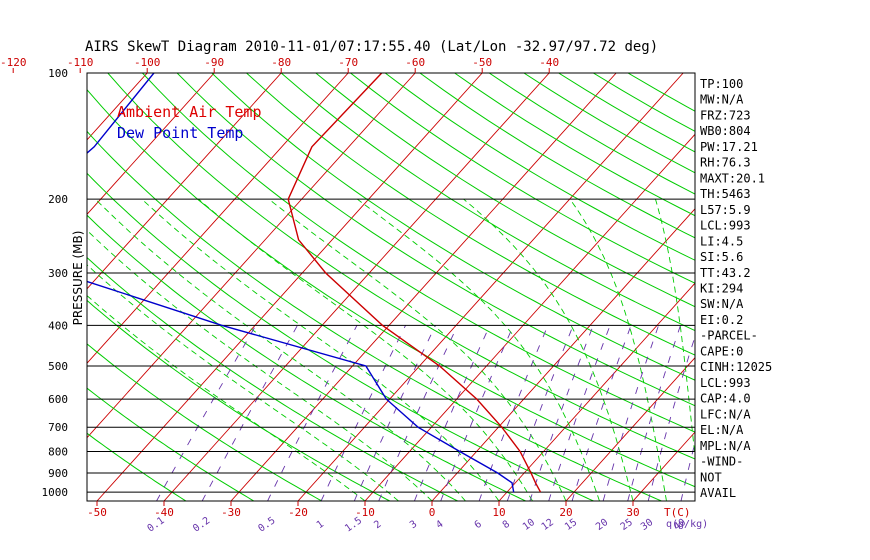  I want to click on top-temp-tick-label: -80, so click(281, 62).